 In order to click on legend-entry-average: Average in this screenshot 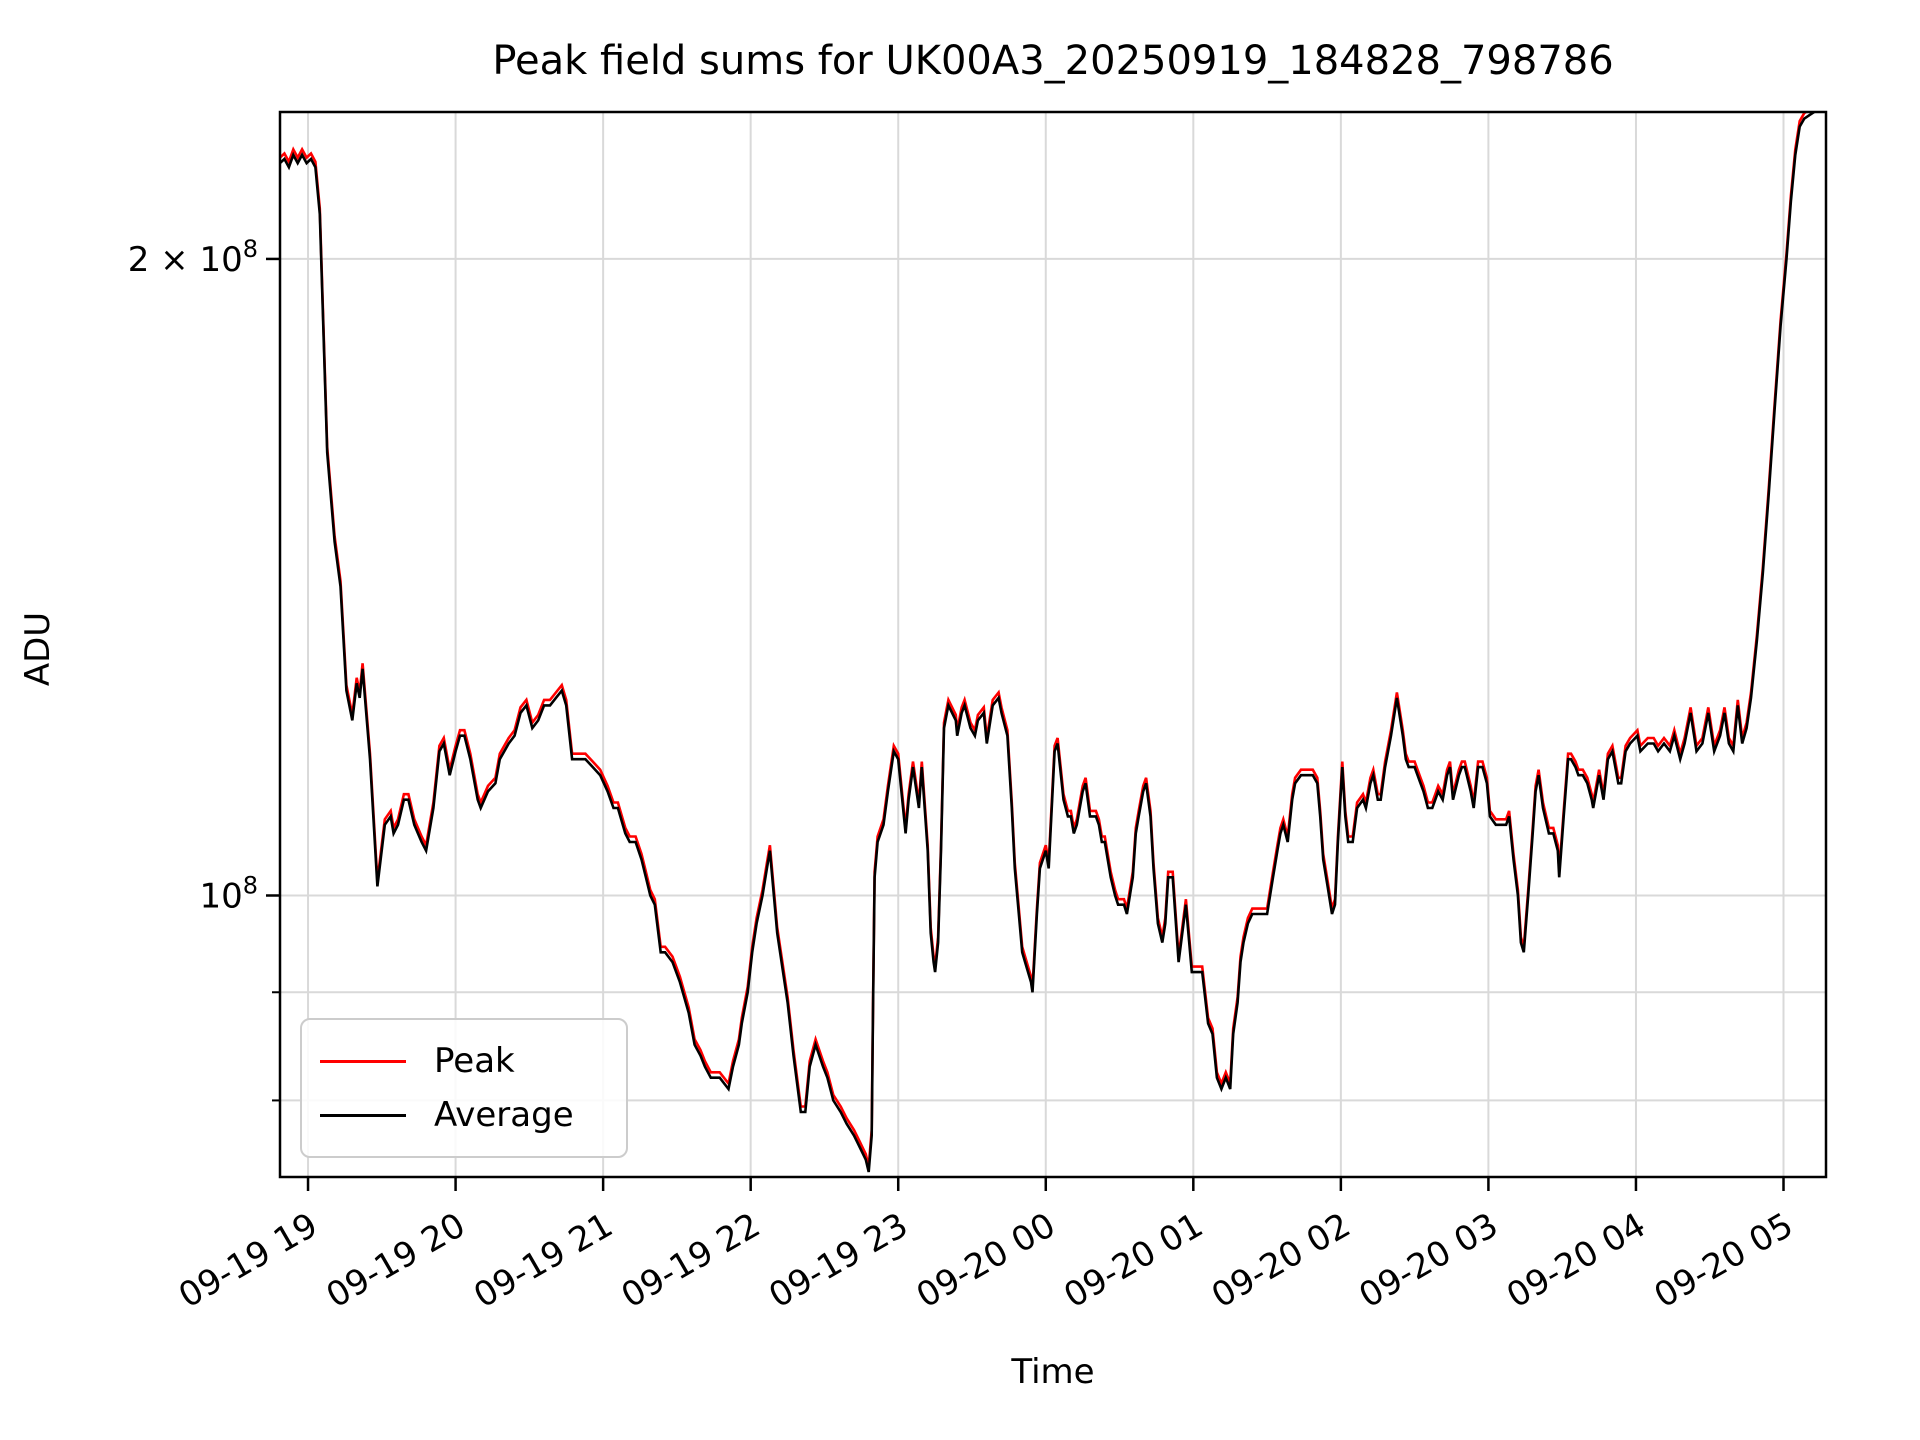, I will do `click(464, 1115)`.